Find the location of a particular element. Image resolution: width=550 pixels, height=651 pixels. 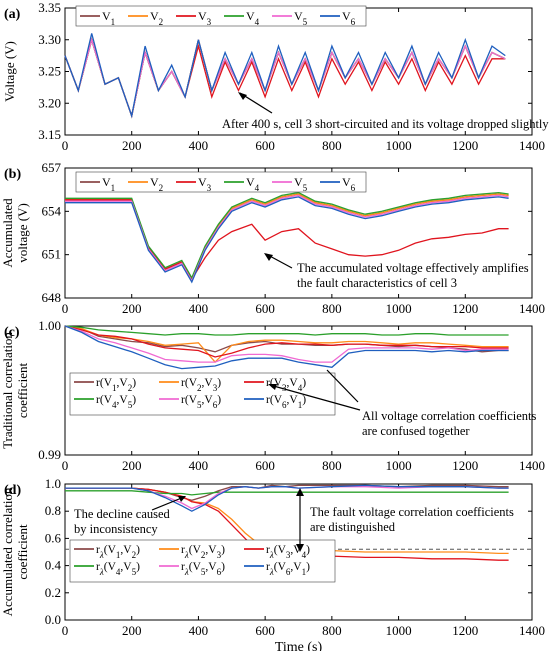

panel-label: (c) is located at coordinates (12, 332).